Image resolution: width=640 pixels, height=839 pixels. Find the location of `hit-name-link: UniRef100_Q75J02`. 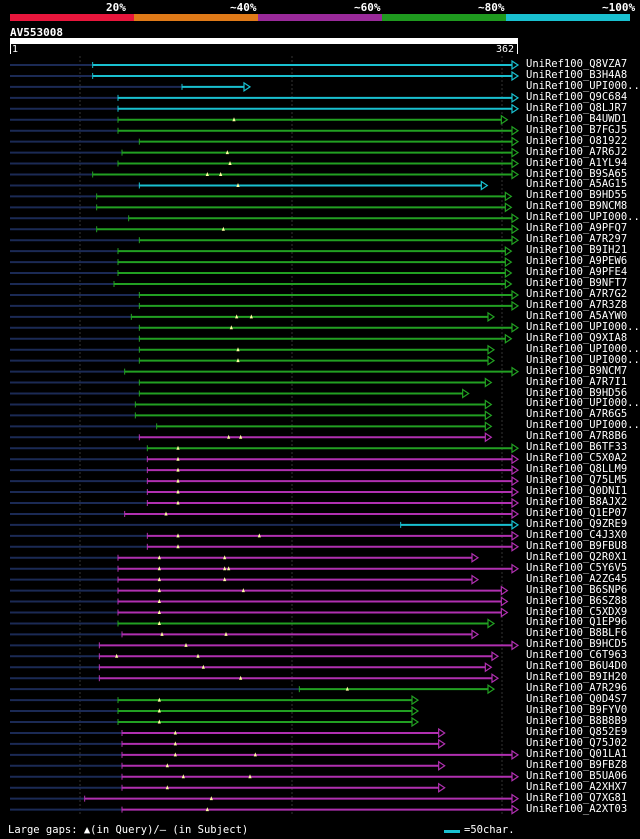

hit-name-link: UniRef100_Q75J02 is located at coordinates (577, 742).